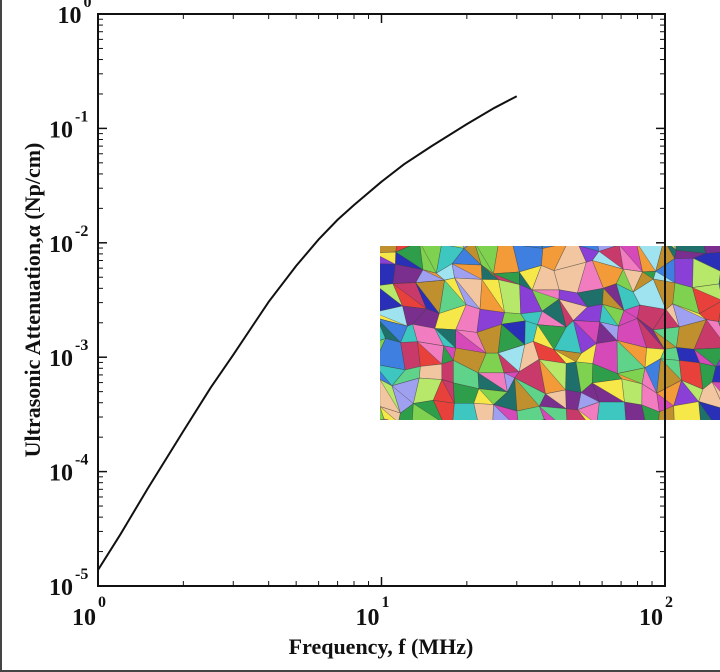  I want to click on y-tick-exponent: -4, so click(81, 460).